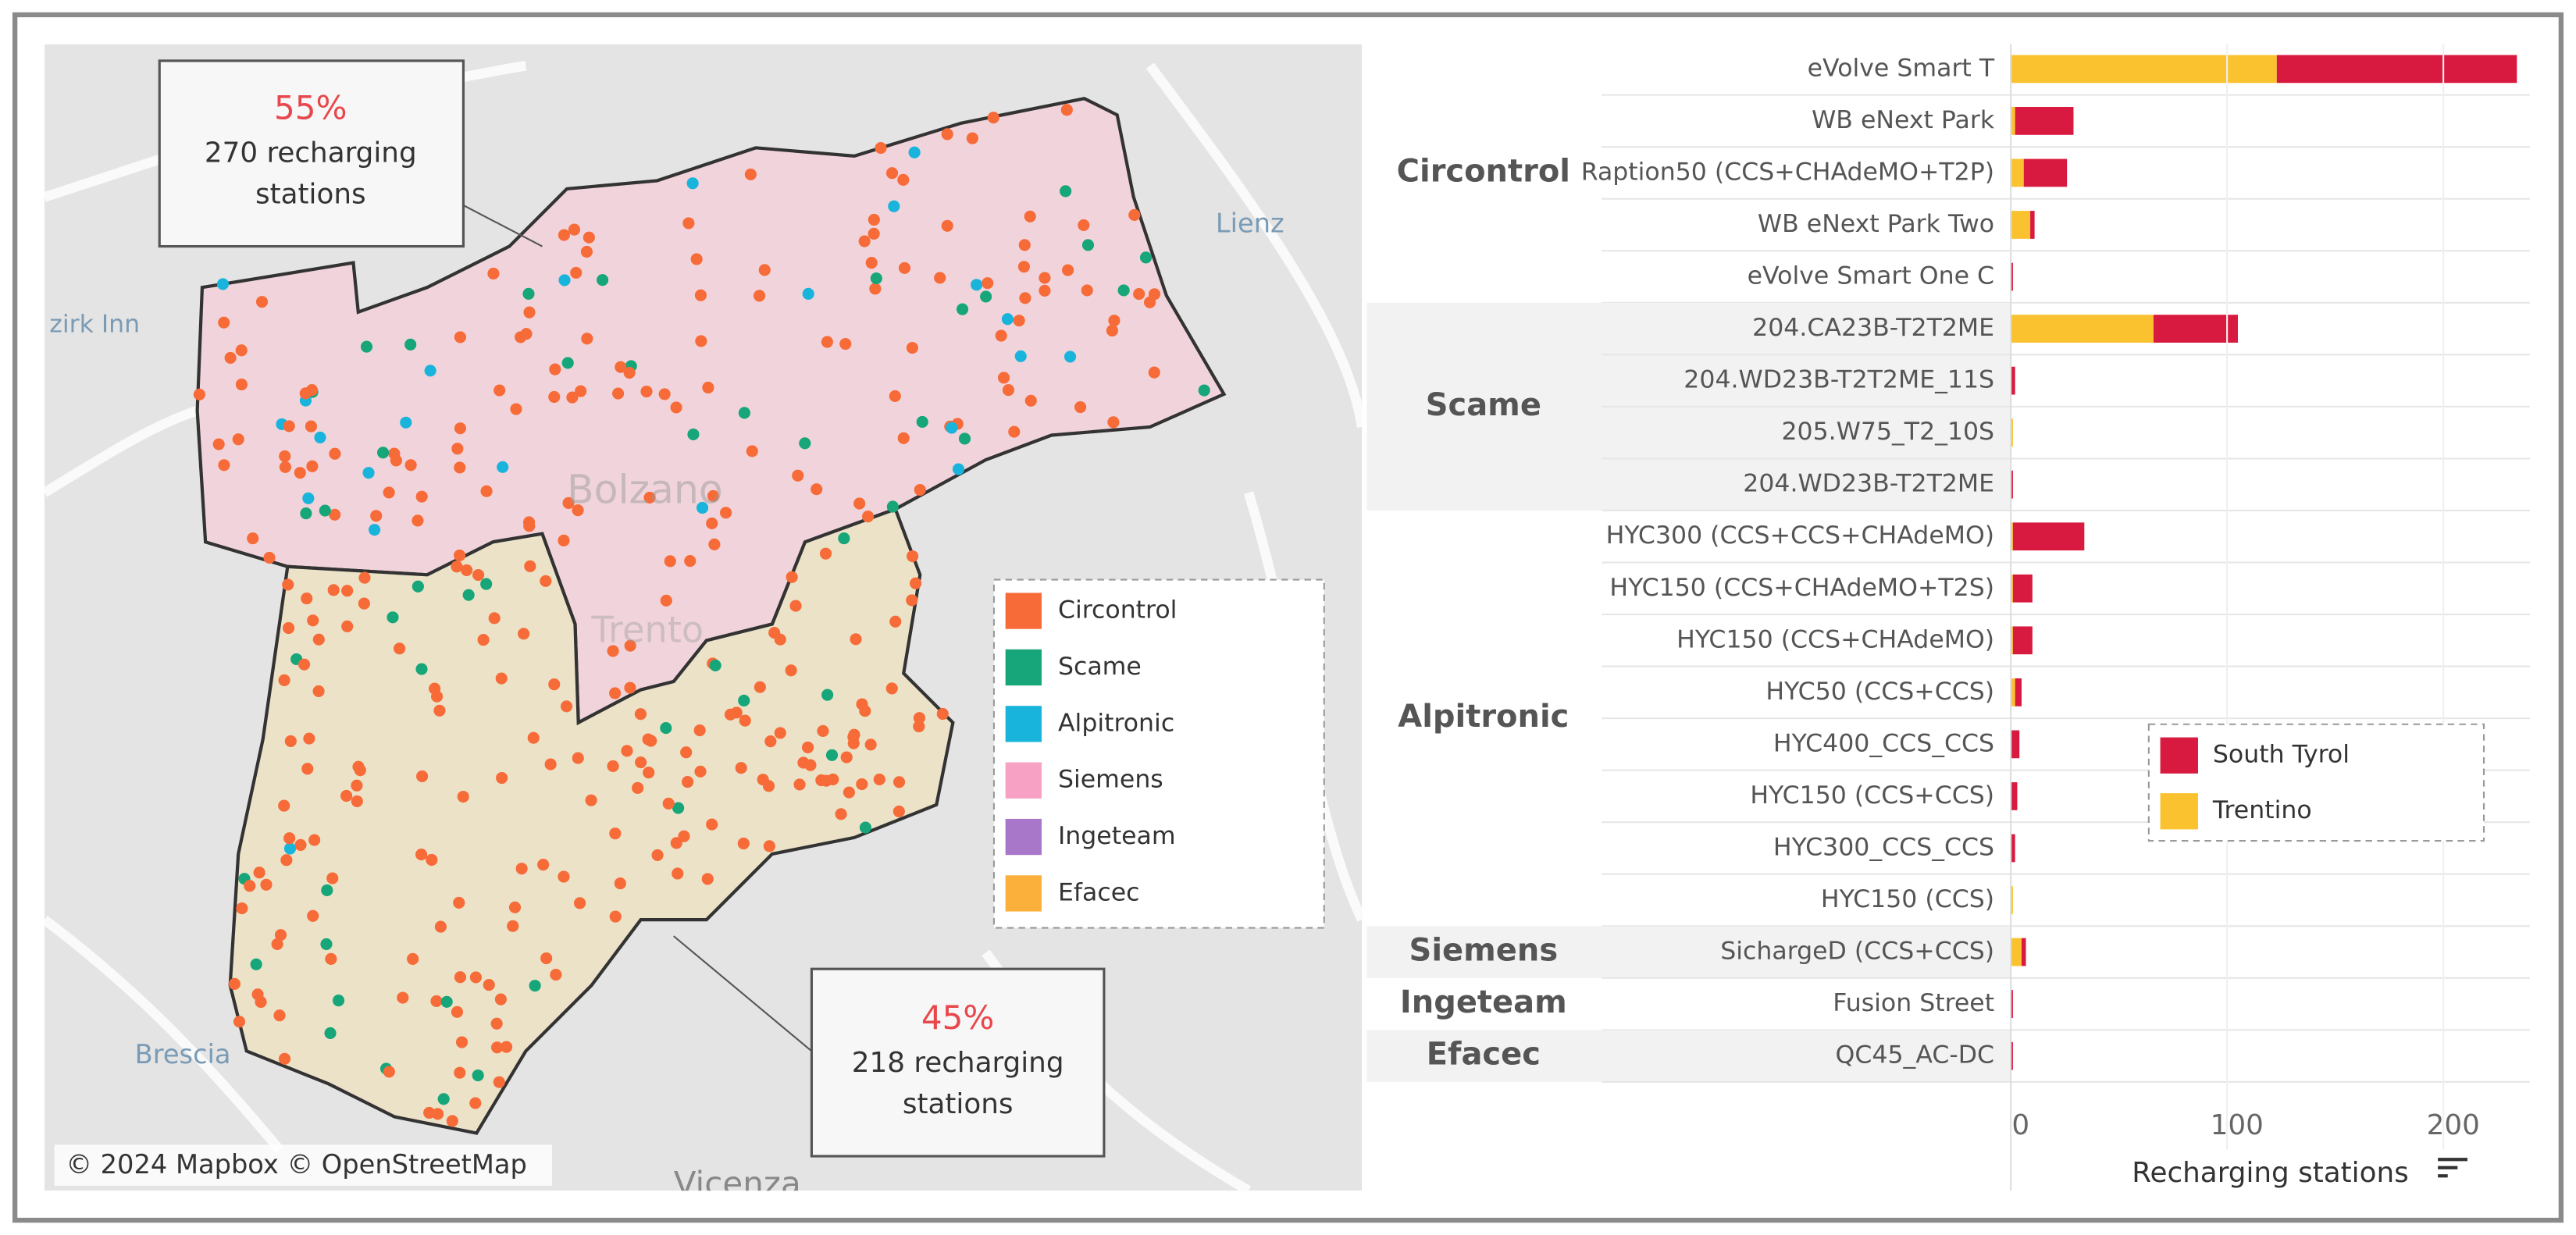 Image resolution: width=2576 pixels, height=1235 pixels. I want to click on legend-swatch, so click(1023, 781).